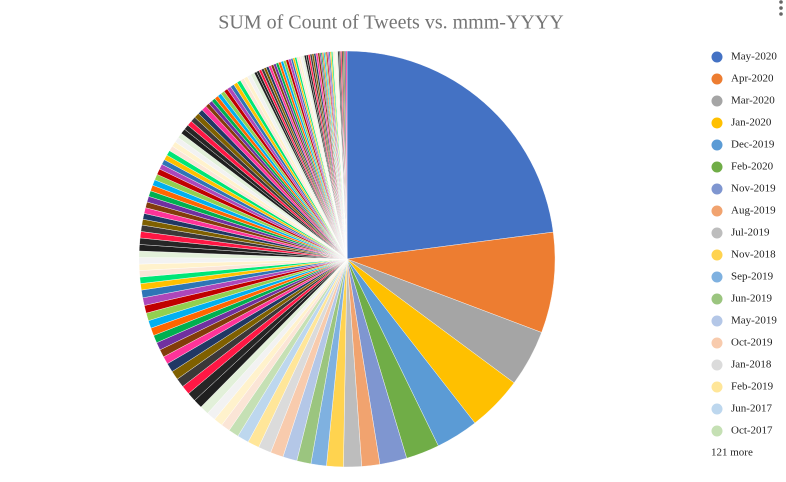  What do you see at coordinates (752, 79) in the screenshot?
I see `legend-label: Apr-2020` at bounding box center [752, 79].